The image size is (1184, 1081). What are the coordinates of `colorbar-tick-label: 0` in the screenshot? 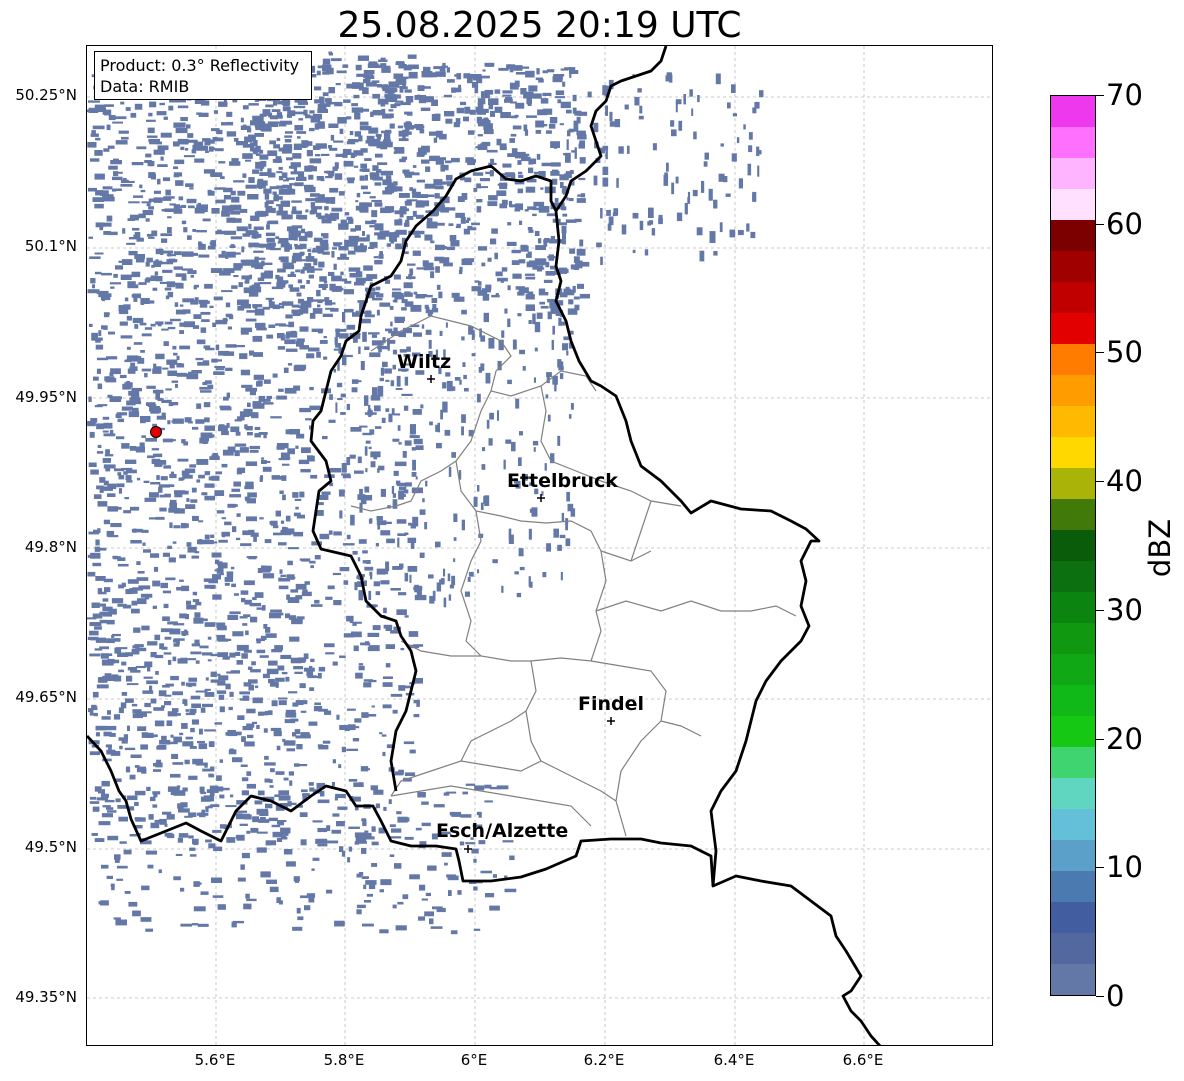 It's located at (1115, 996).